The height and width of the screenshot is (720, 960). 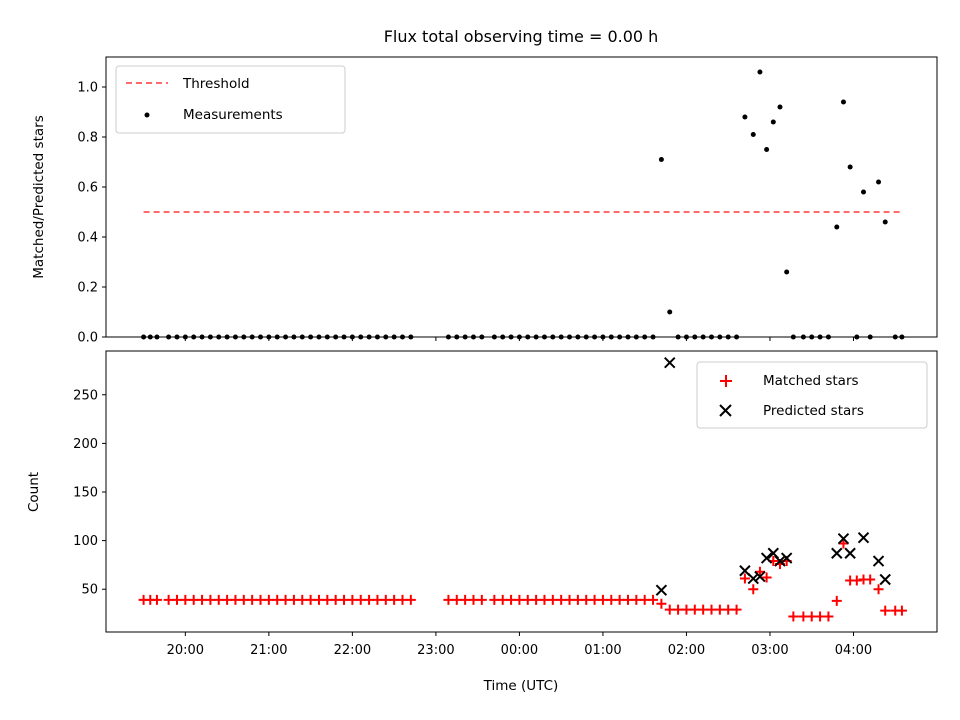 What do you see at coordinates (812, 395) in the screenshot?
I see `bottom-legend: Matched stars Predicted stars` at bounding box center [812, 395].